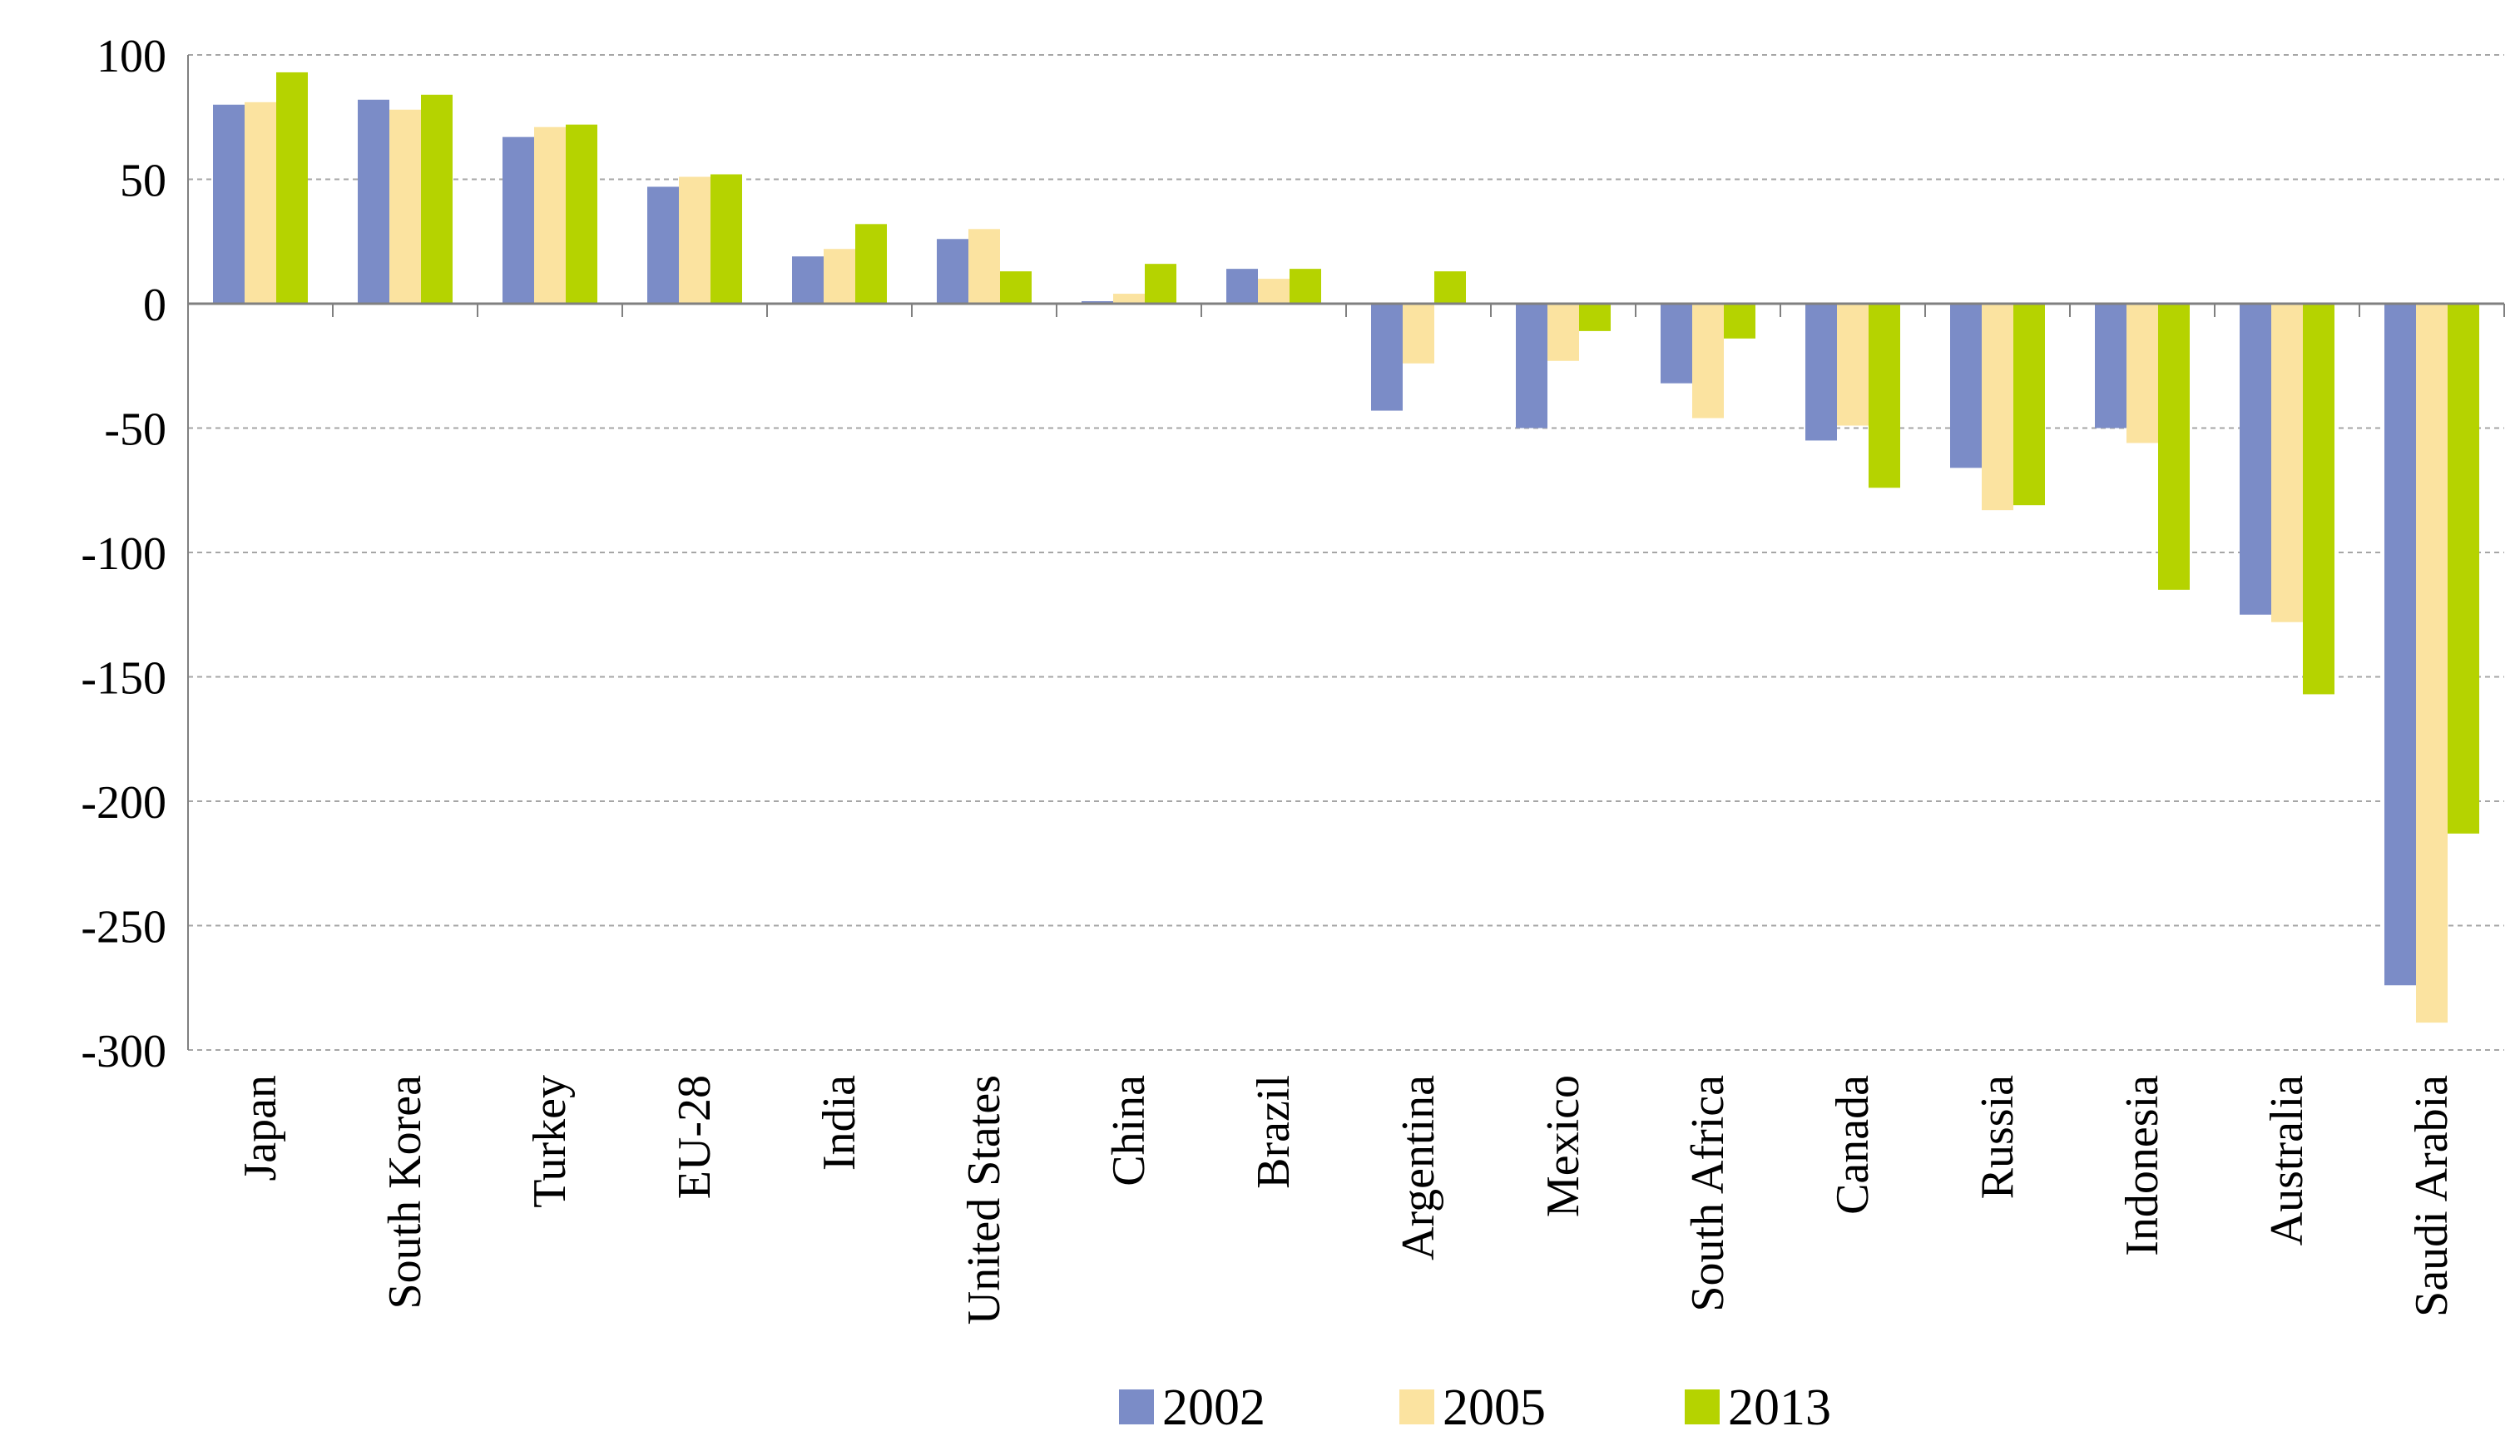 This screenshot has width=2520, height=1456. Describe the element at coordinates (581, 214) in the screenshot. I see `bar-2013-turkey` at that location.